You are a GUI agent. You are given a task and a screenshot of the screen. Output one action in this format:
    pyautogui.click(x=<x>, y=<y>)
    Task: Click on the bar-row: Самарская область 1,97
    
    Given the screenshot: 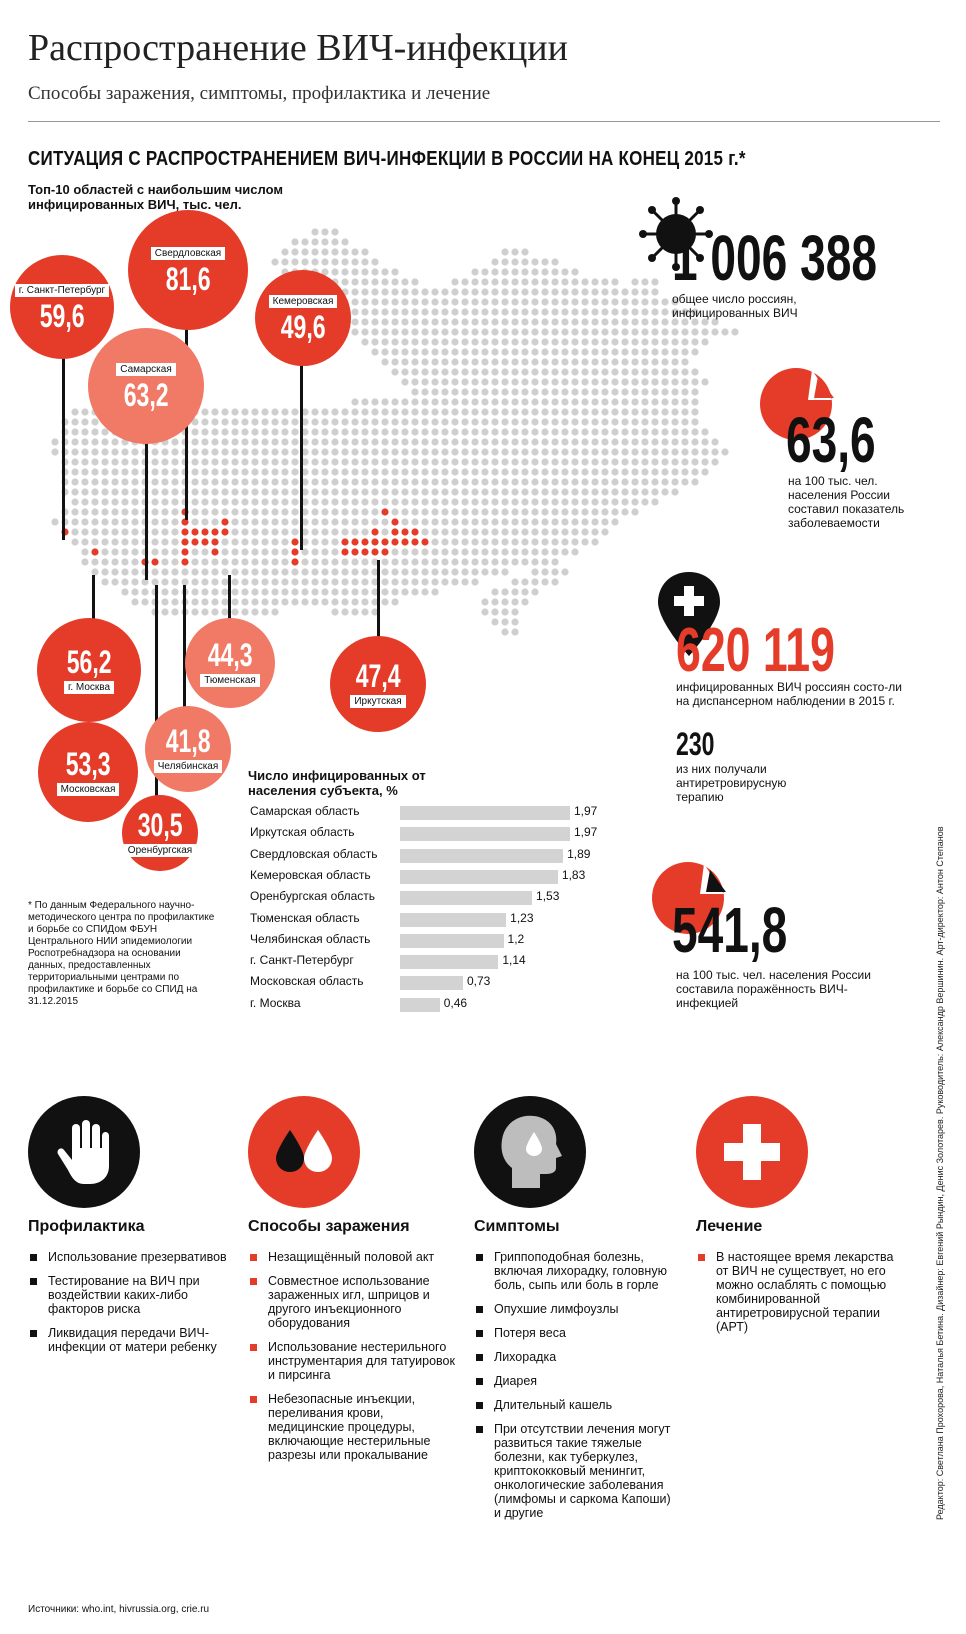 What is the action you would take?
    pyautogui.click(x=430, y=812)
    